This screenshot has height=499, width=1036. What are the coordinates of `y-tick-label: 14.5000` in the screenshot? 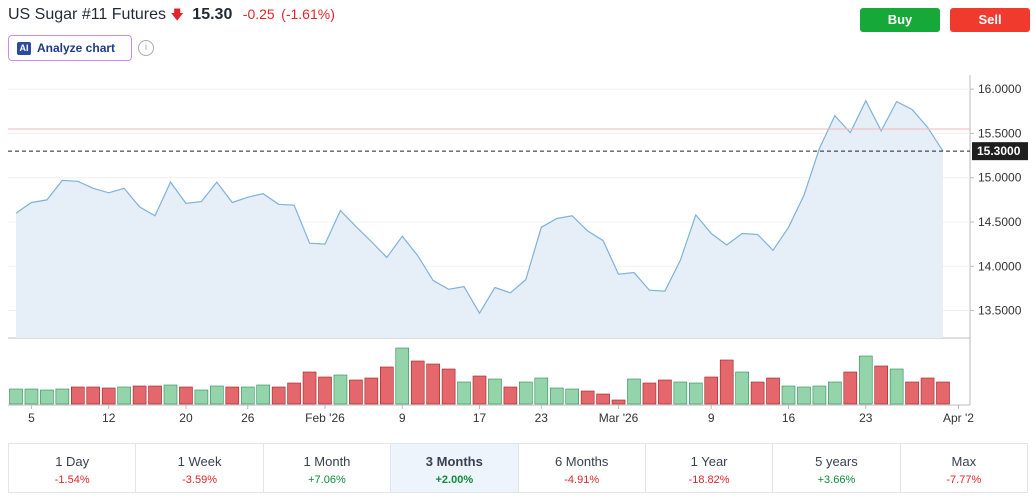 It's located at (1000, 222).